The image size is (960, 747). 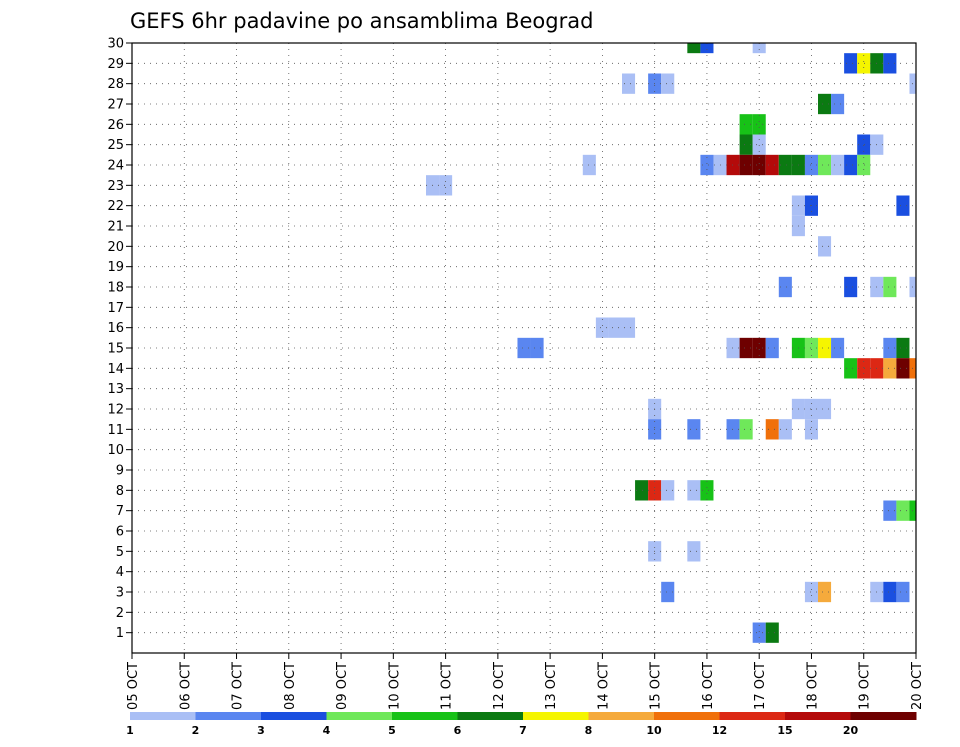 What do you see at coordinates (115, 450) in the screenshot?
I see `y-tick-label: 10` at bounding box center [115, 450].